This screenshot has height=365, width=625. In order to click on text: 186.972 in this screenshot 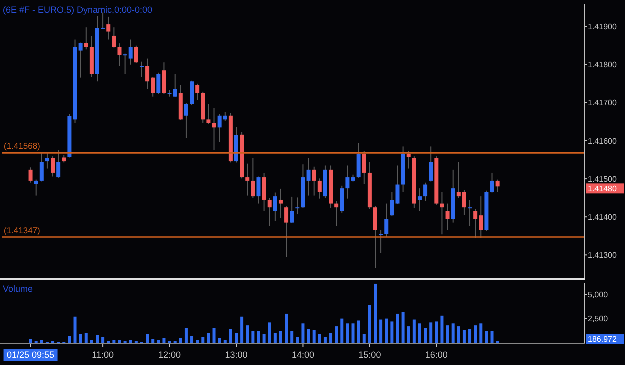, I will do `click(603, 339)`.